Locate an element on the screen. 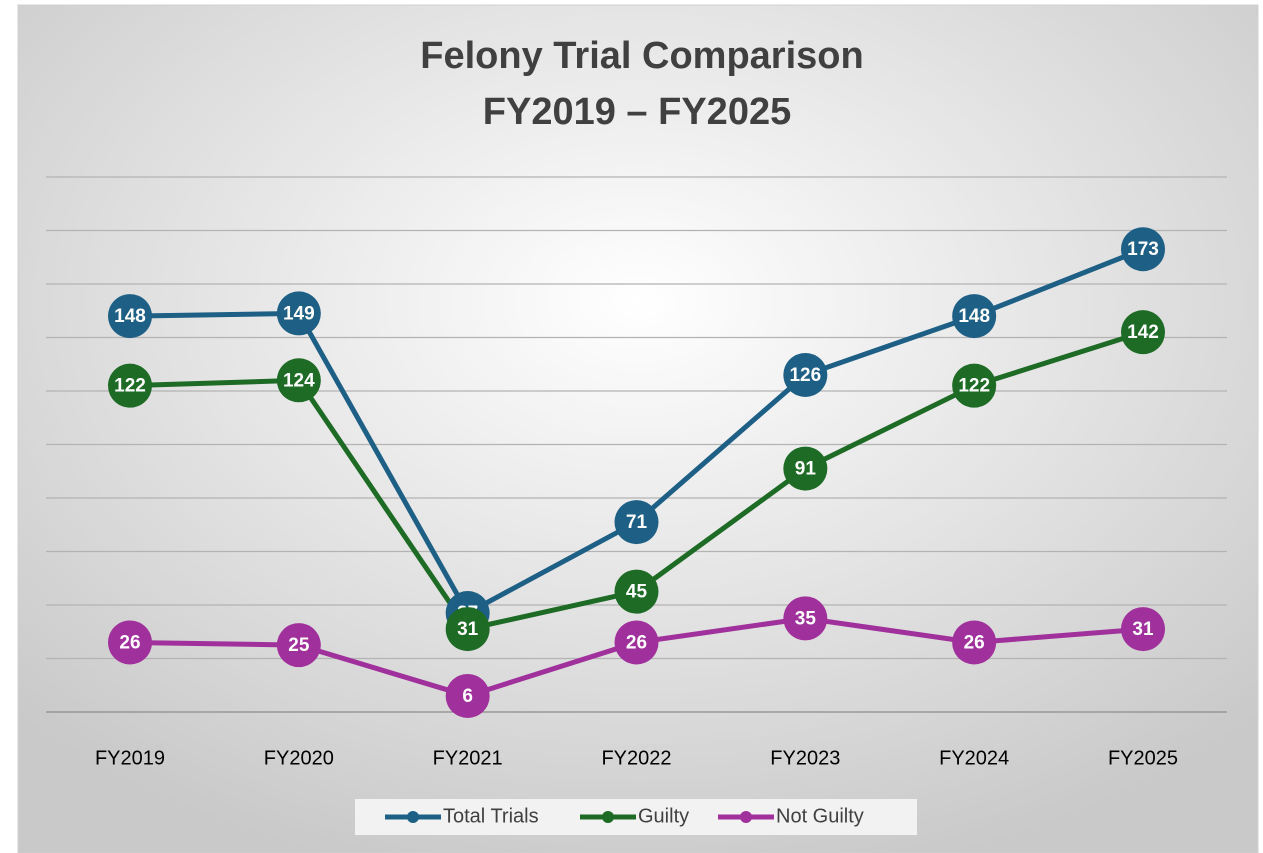 The image size is (1263, 853). data-label: 124 is located at coordinates (299, 380).